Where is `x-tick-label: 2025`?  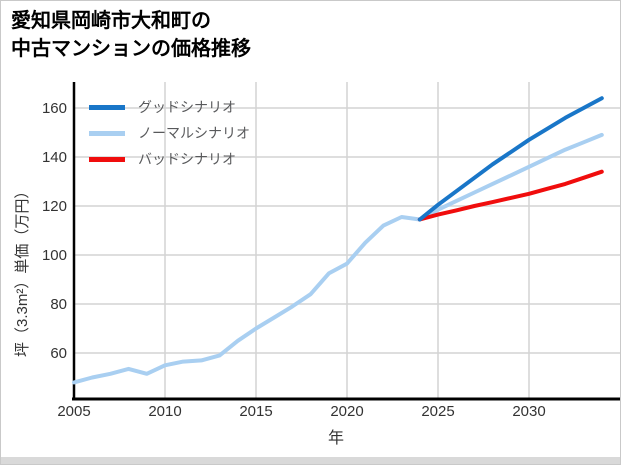
x-tick-label: 2025 is located at coordinates (437, 411).